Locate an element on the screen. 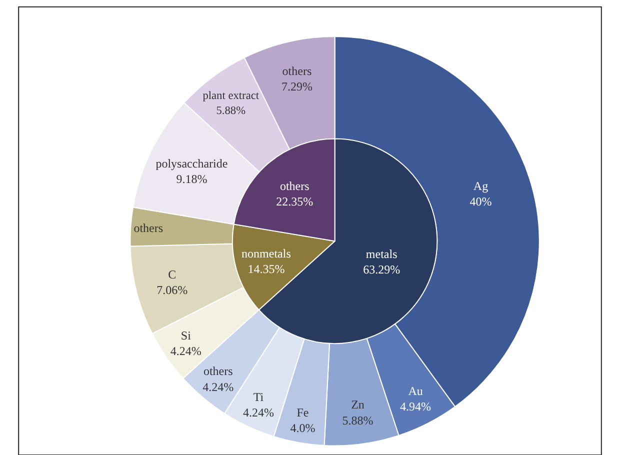  data-label: 4.0% is located at coordinates (303, 427).